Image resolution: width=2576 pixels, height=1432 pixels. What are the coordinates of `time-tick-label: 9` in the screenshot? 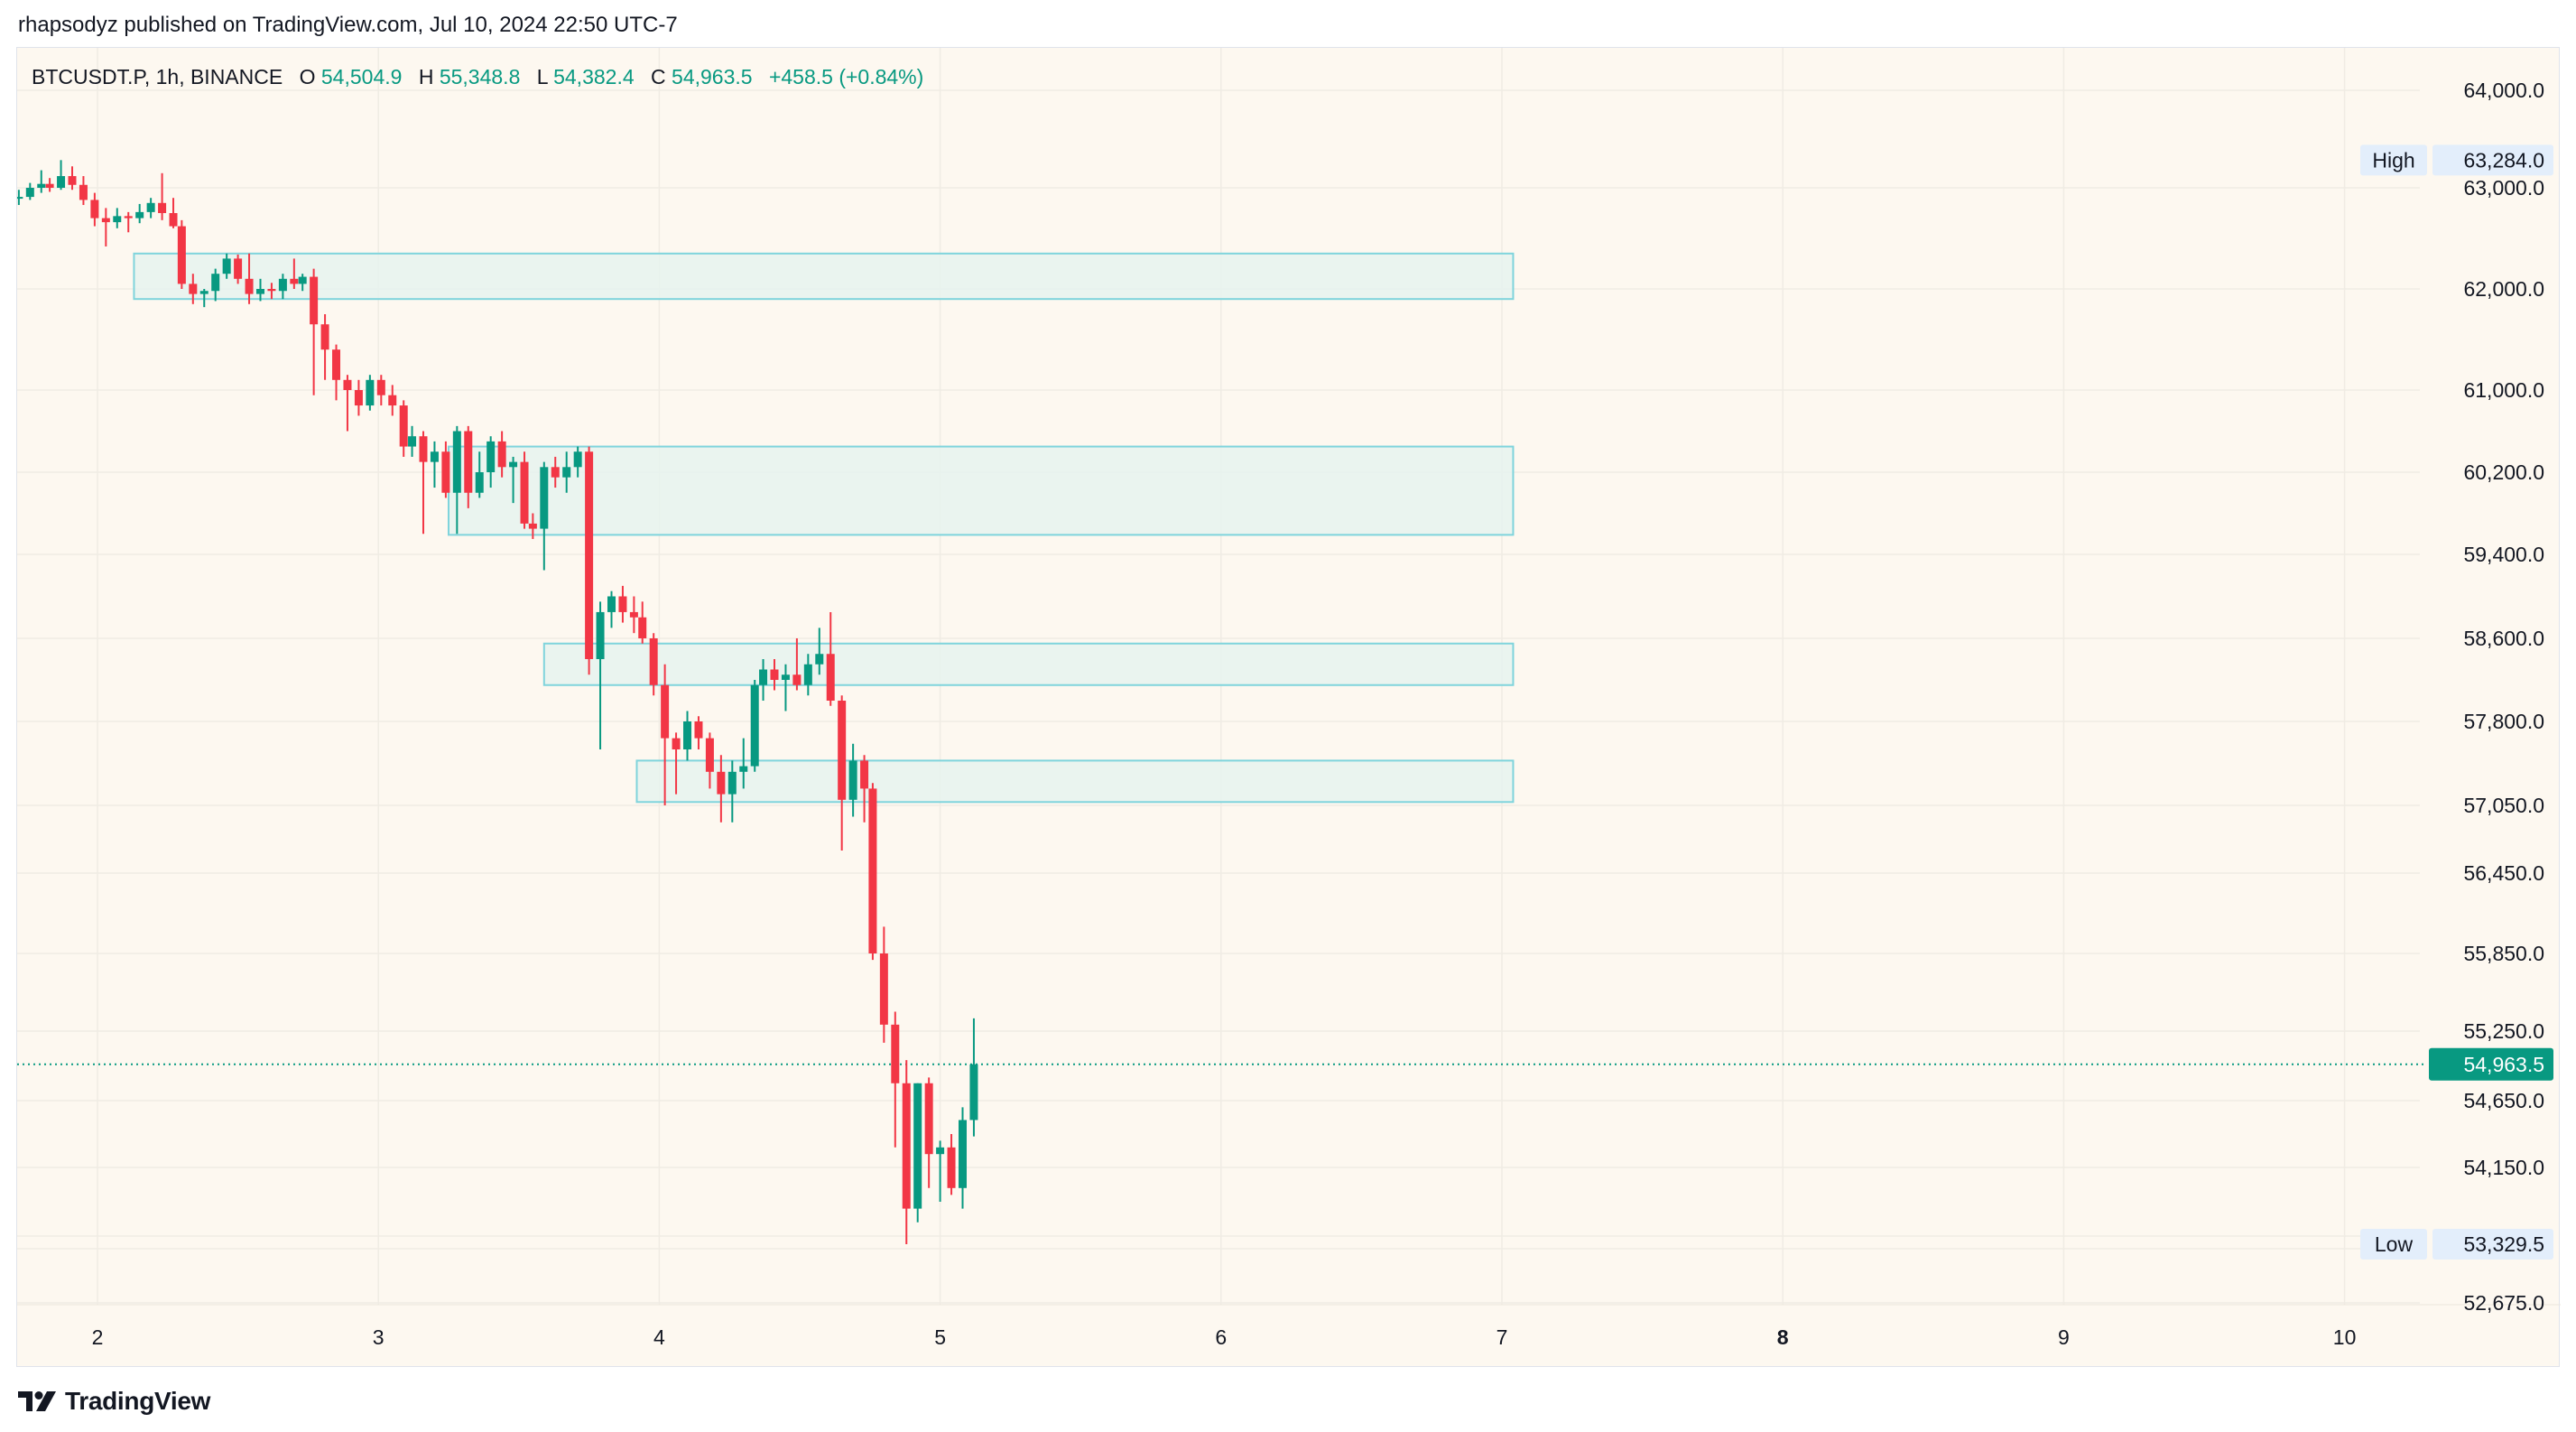 It's located at (2064, 1337).